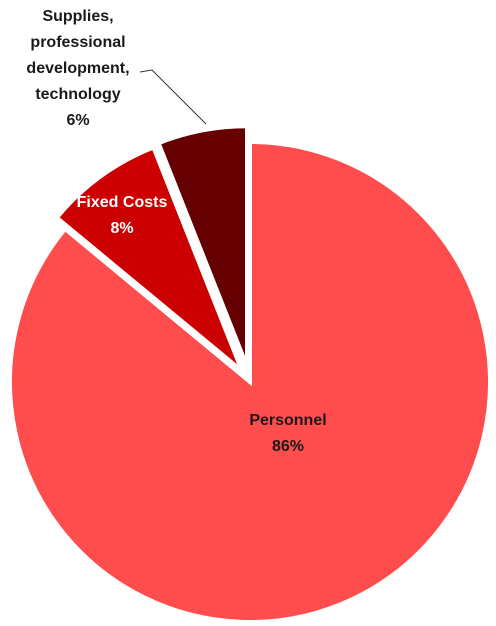 The height and width of the screenshot is (626, 496). Describe the element at coordinates (122, 216) in the screenshot. I see `slice-label: Fixed Costs 8%` at that location.